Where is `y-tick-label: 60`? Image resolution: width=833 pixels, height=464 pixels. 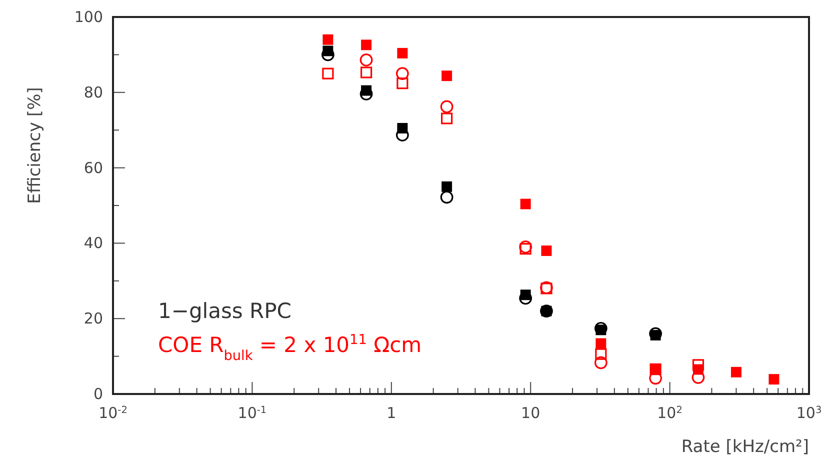 y-tick-label: 60 is located at coordinates (93, 167).